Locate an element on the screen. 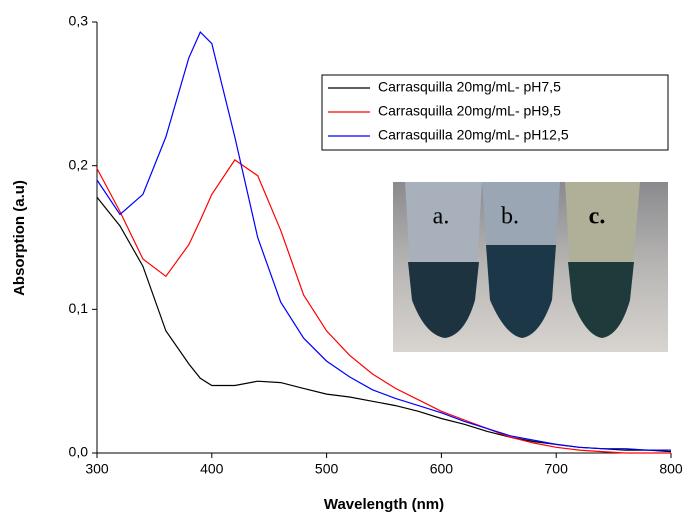  x-tick-label: 700 is located at coordinates (557, 469).